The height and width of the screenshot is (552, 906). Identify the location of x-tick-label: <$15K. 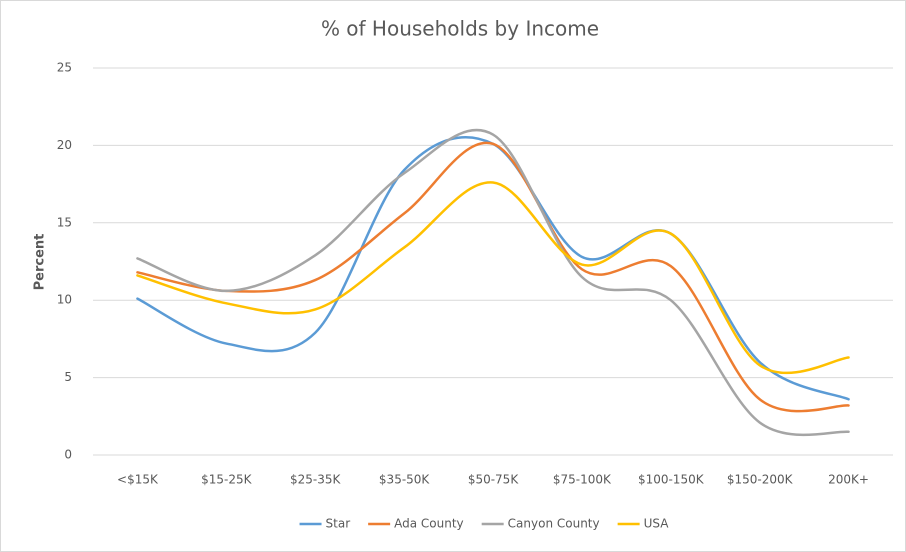
(138, 480).